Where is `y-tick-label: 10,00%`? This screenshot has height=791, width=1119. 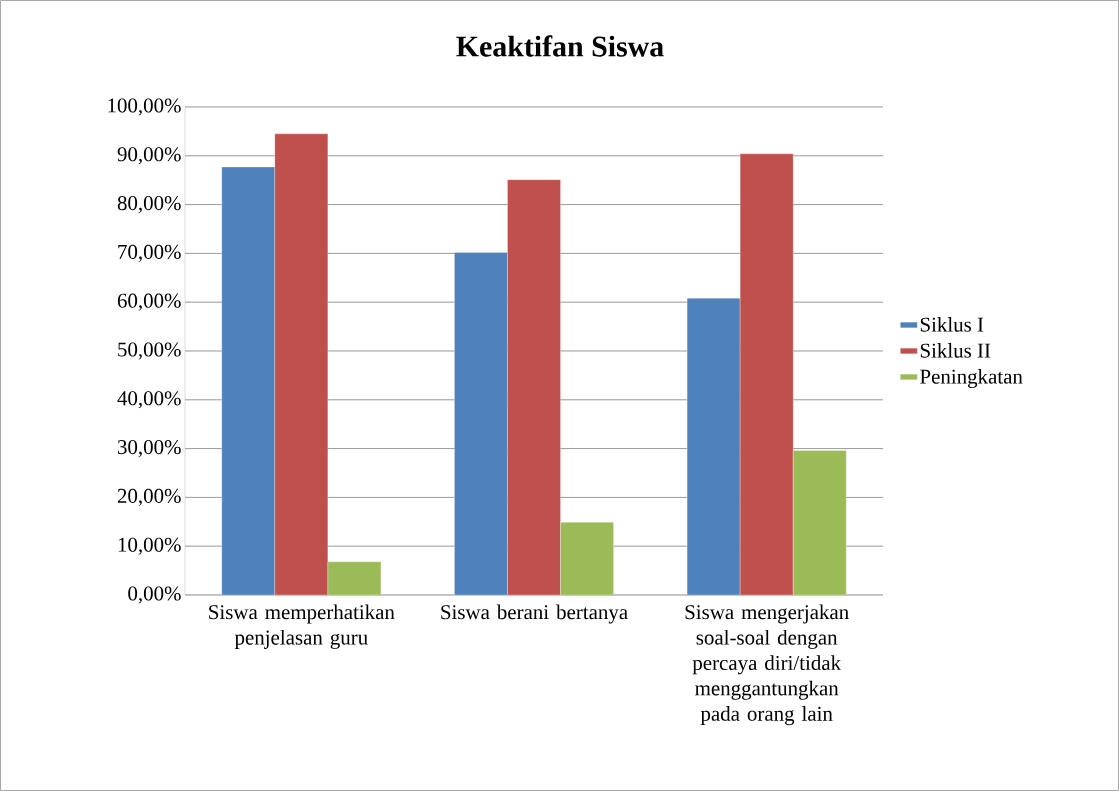
y-tick-label: 10,00% is located at coordinates (149, 546).